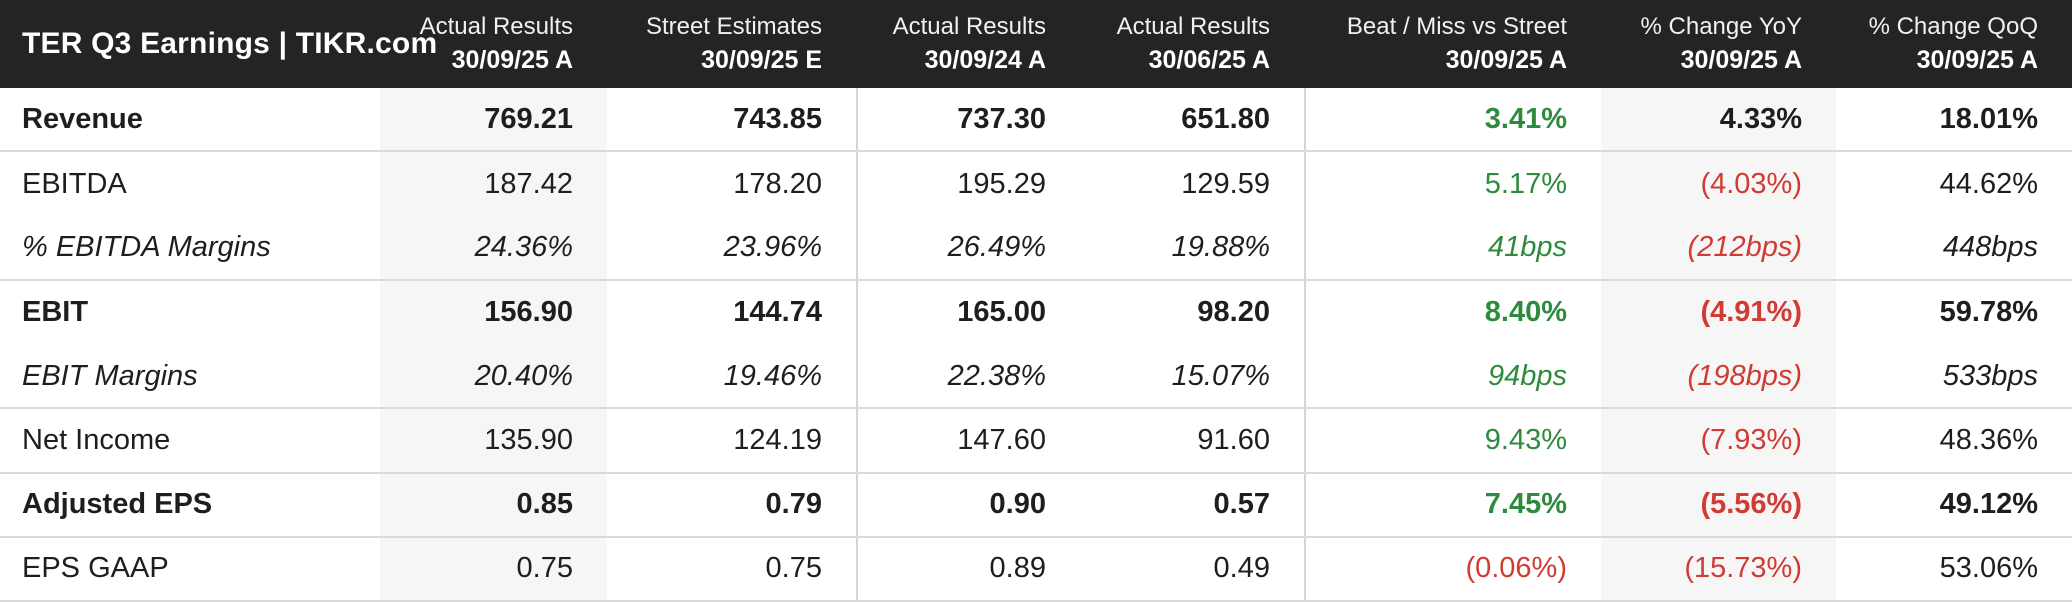  Describe the element at coordinates (777, 118) in the screenshot. I see `value-text: 743.85` at that location.